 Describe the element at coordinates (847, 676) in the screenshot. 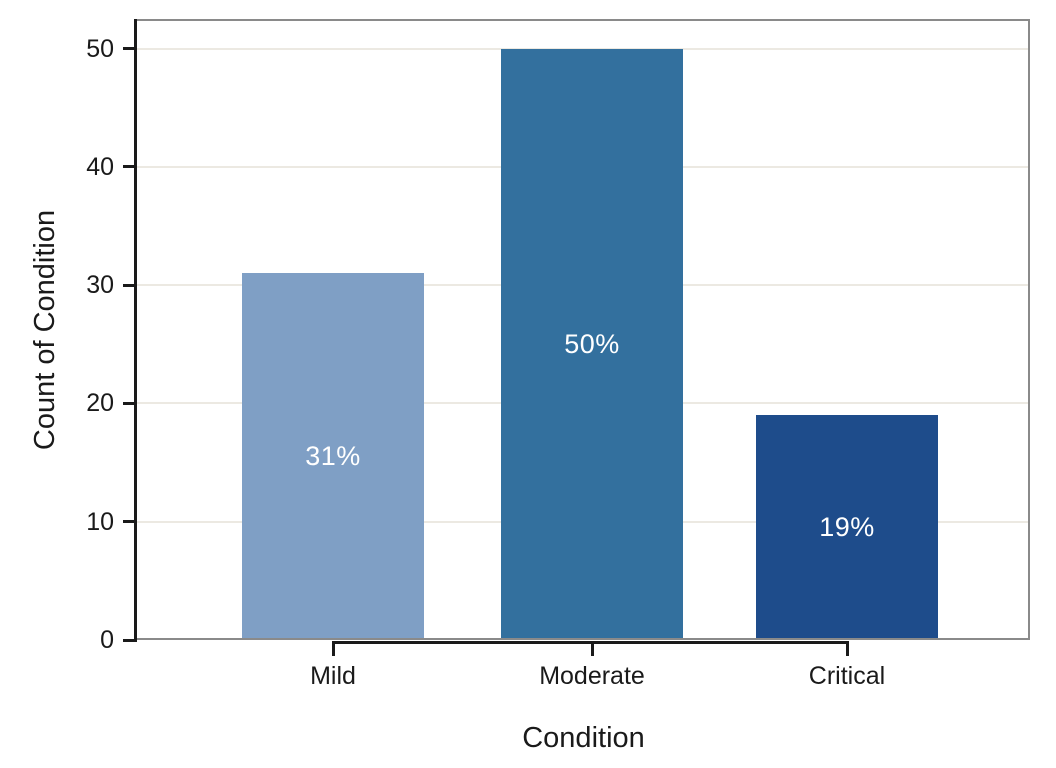

I see `x-tick-label-critical: Critical` at that location.